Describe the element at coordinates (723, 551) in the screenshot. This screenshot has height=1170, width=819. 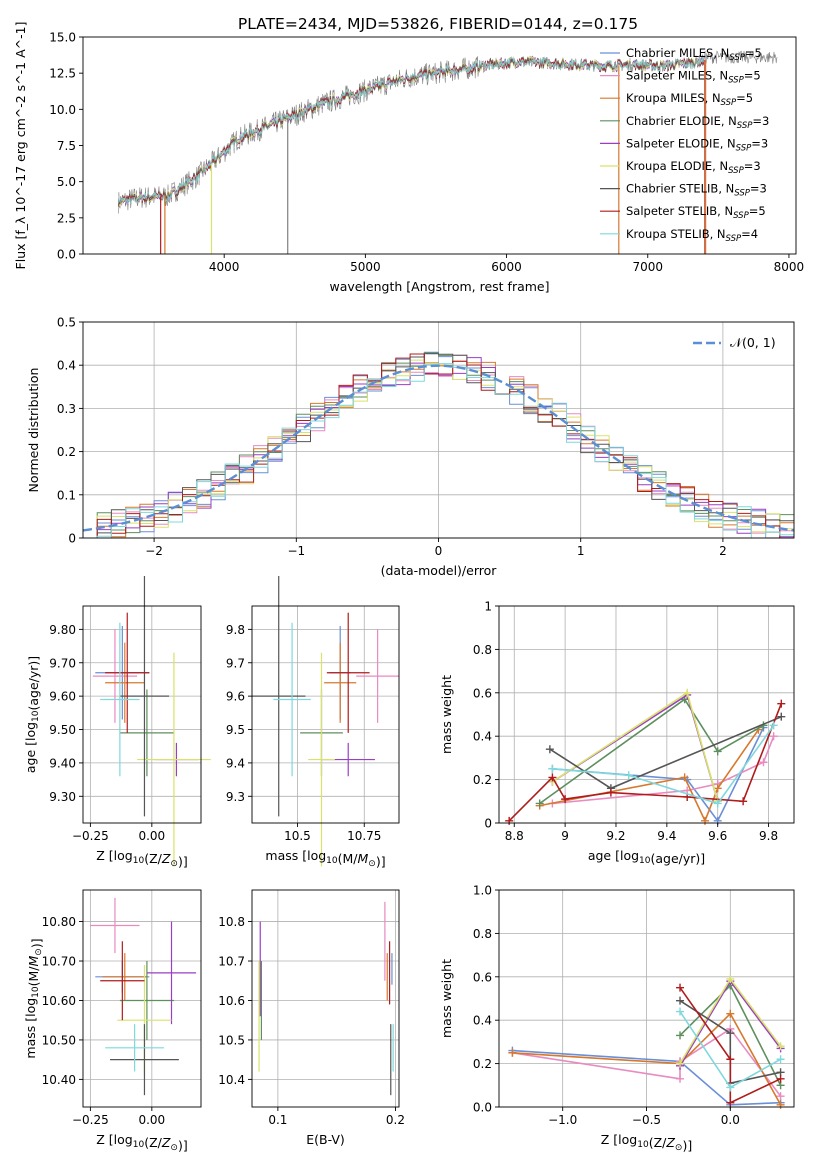
I see `x-tick-label: 2` at that location.